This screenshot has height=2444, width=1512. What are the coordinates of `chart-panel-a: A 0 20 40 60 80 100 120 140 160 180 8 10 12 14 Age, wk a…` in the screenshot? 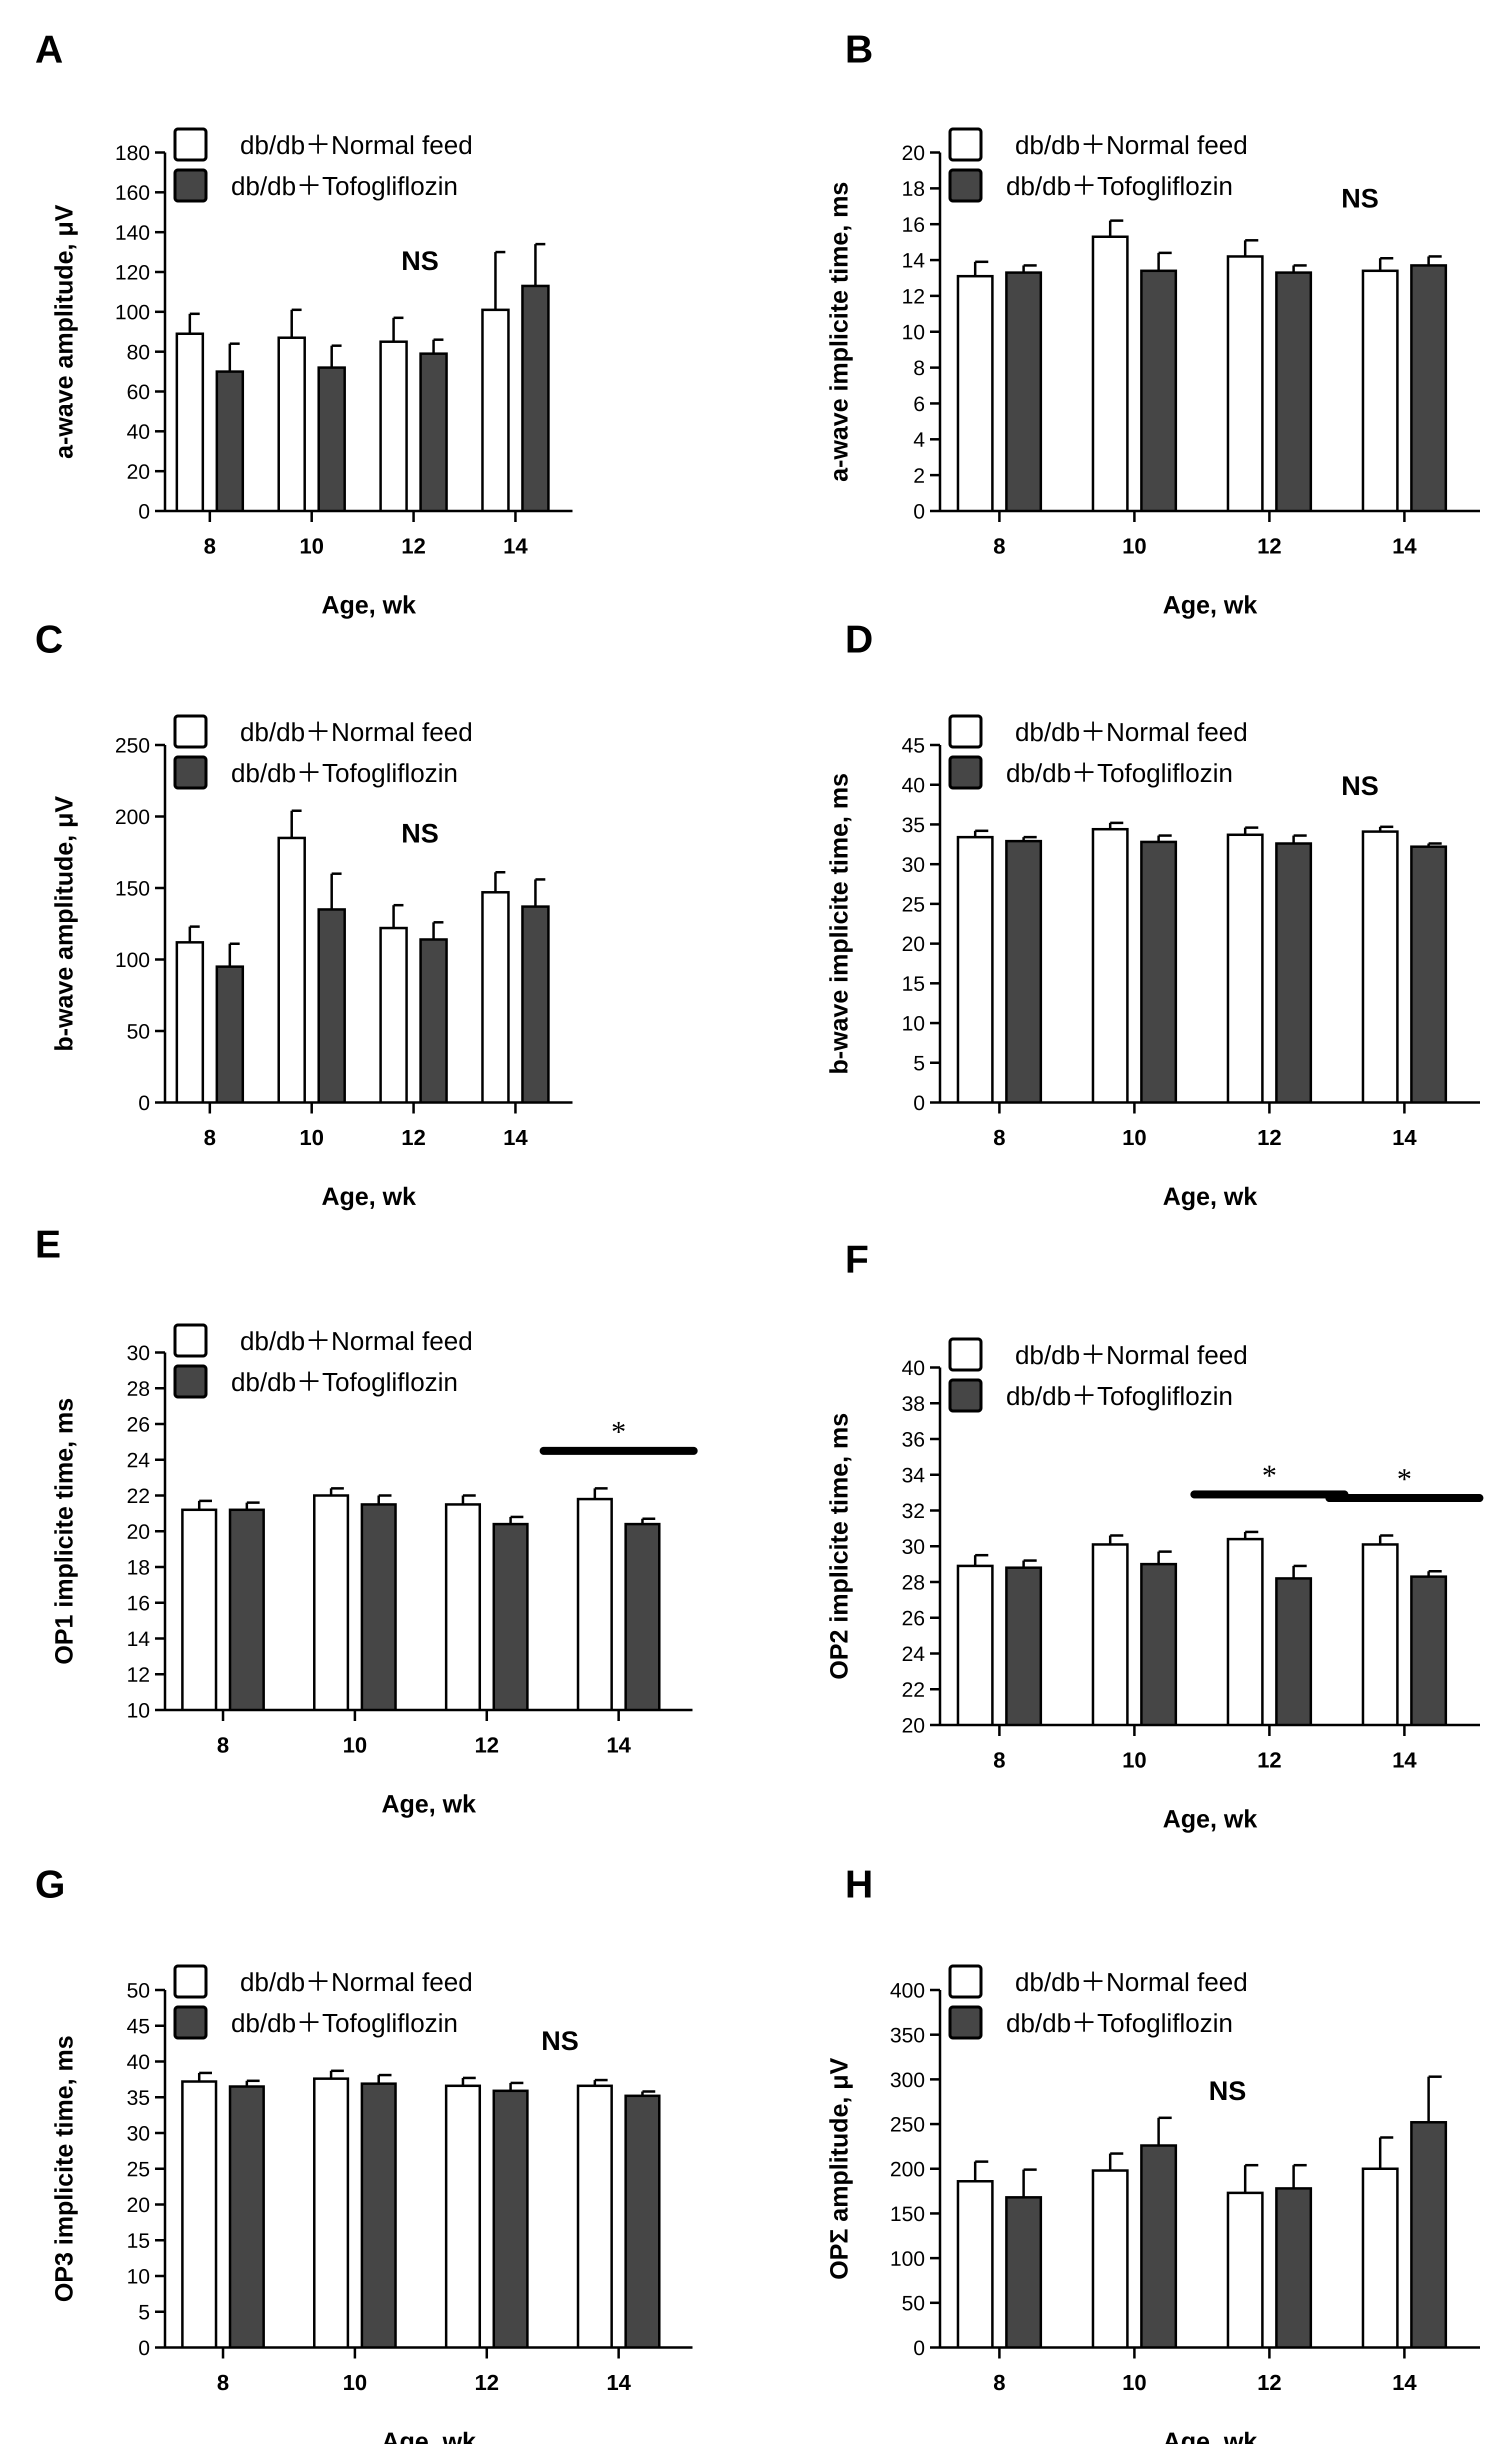 It's located at (303, 323).